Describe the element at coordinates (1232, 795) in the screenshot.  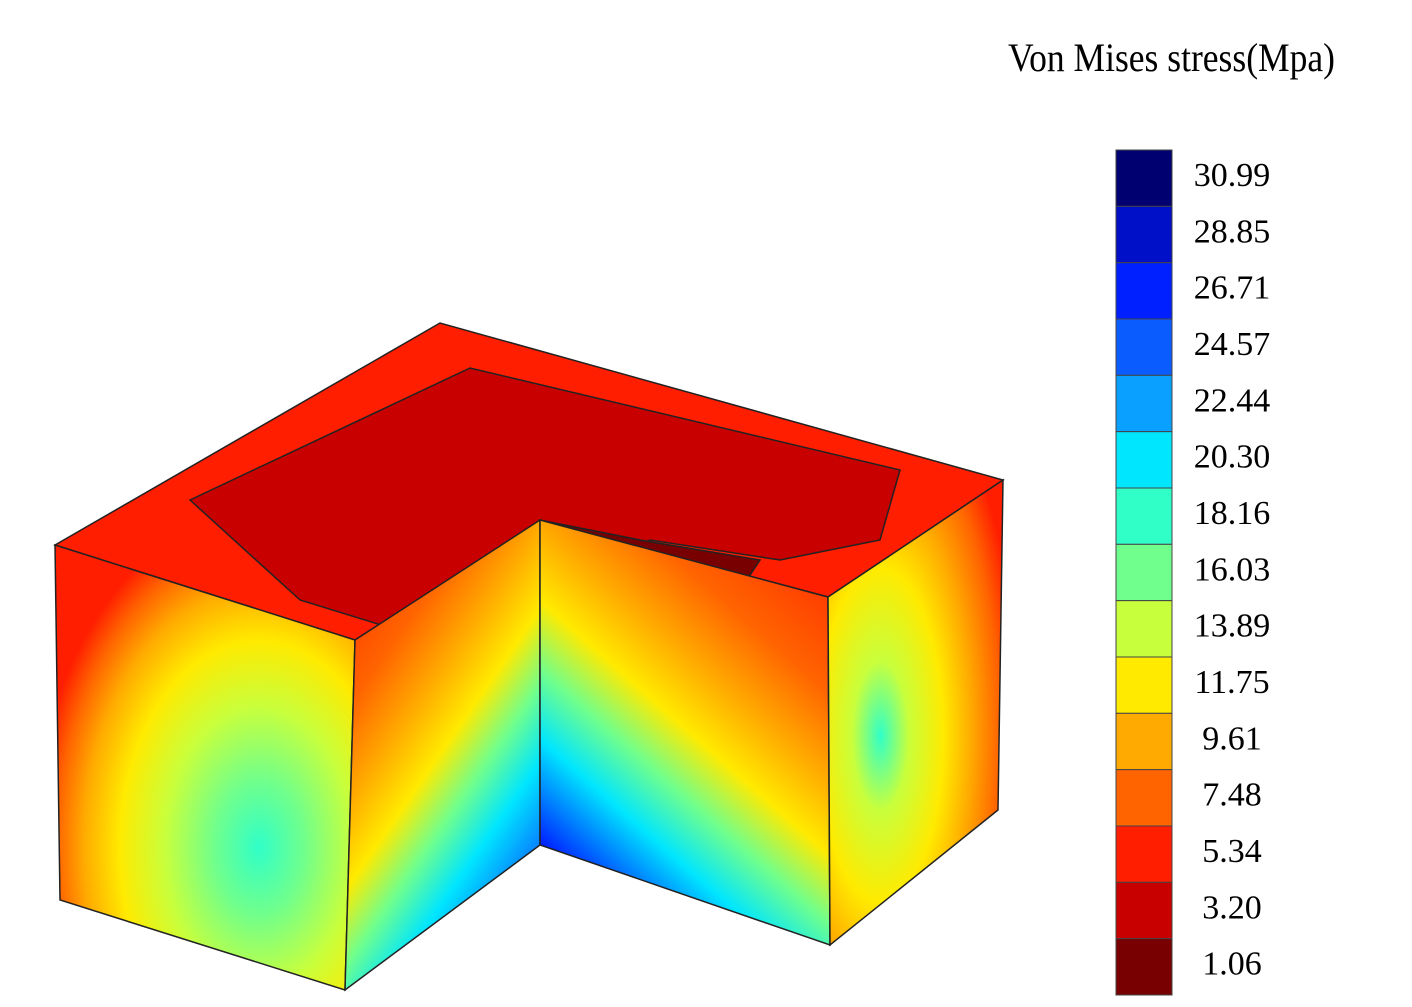
I see `colorbar-label: 7.48` at that location.